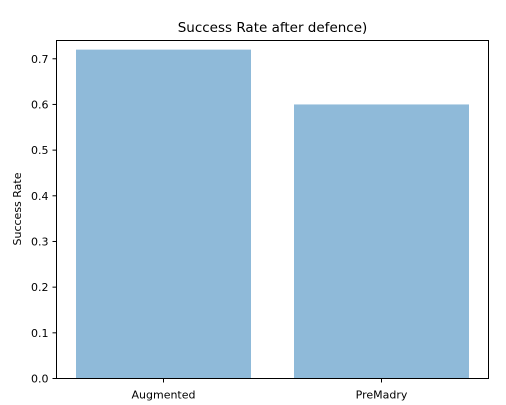  Describe the element at coordinates (382, 395) in the screenshot. I see `x-tick-label: PreMadry` at that location.